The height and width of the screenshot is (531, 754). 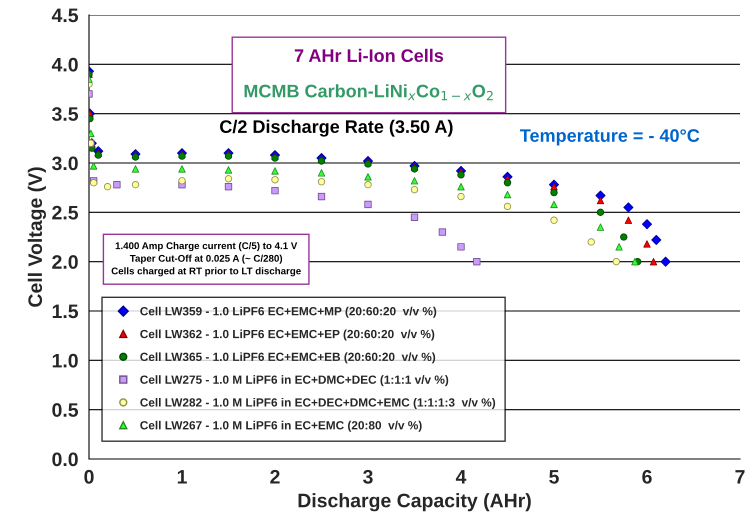 I want to click on y-tick-label: 3.5, so click(x=65, y=114).